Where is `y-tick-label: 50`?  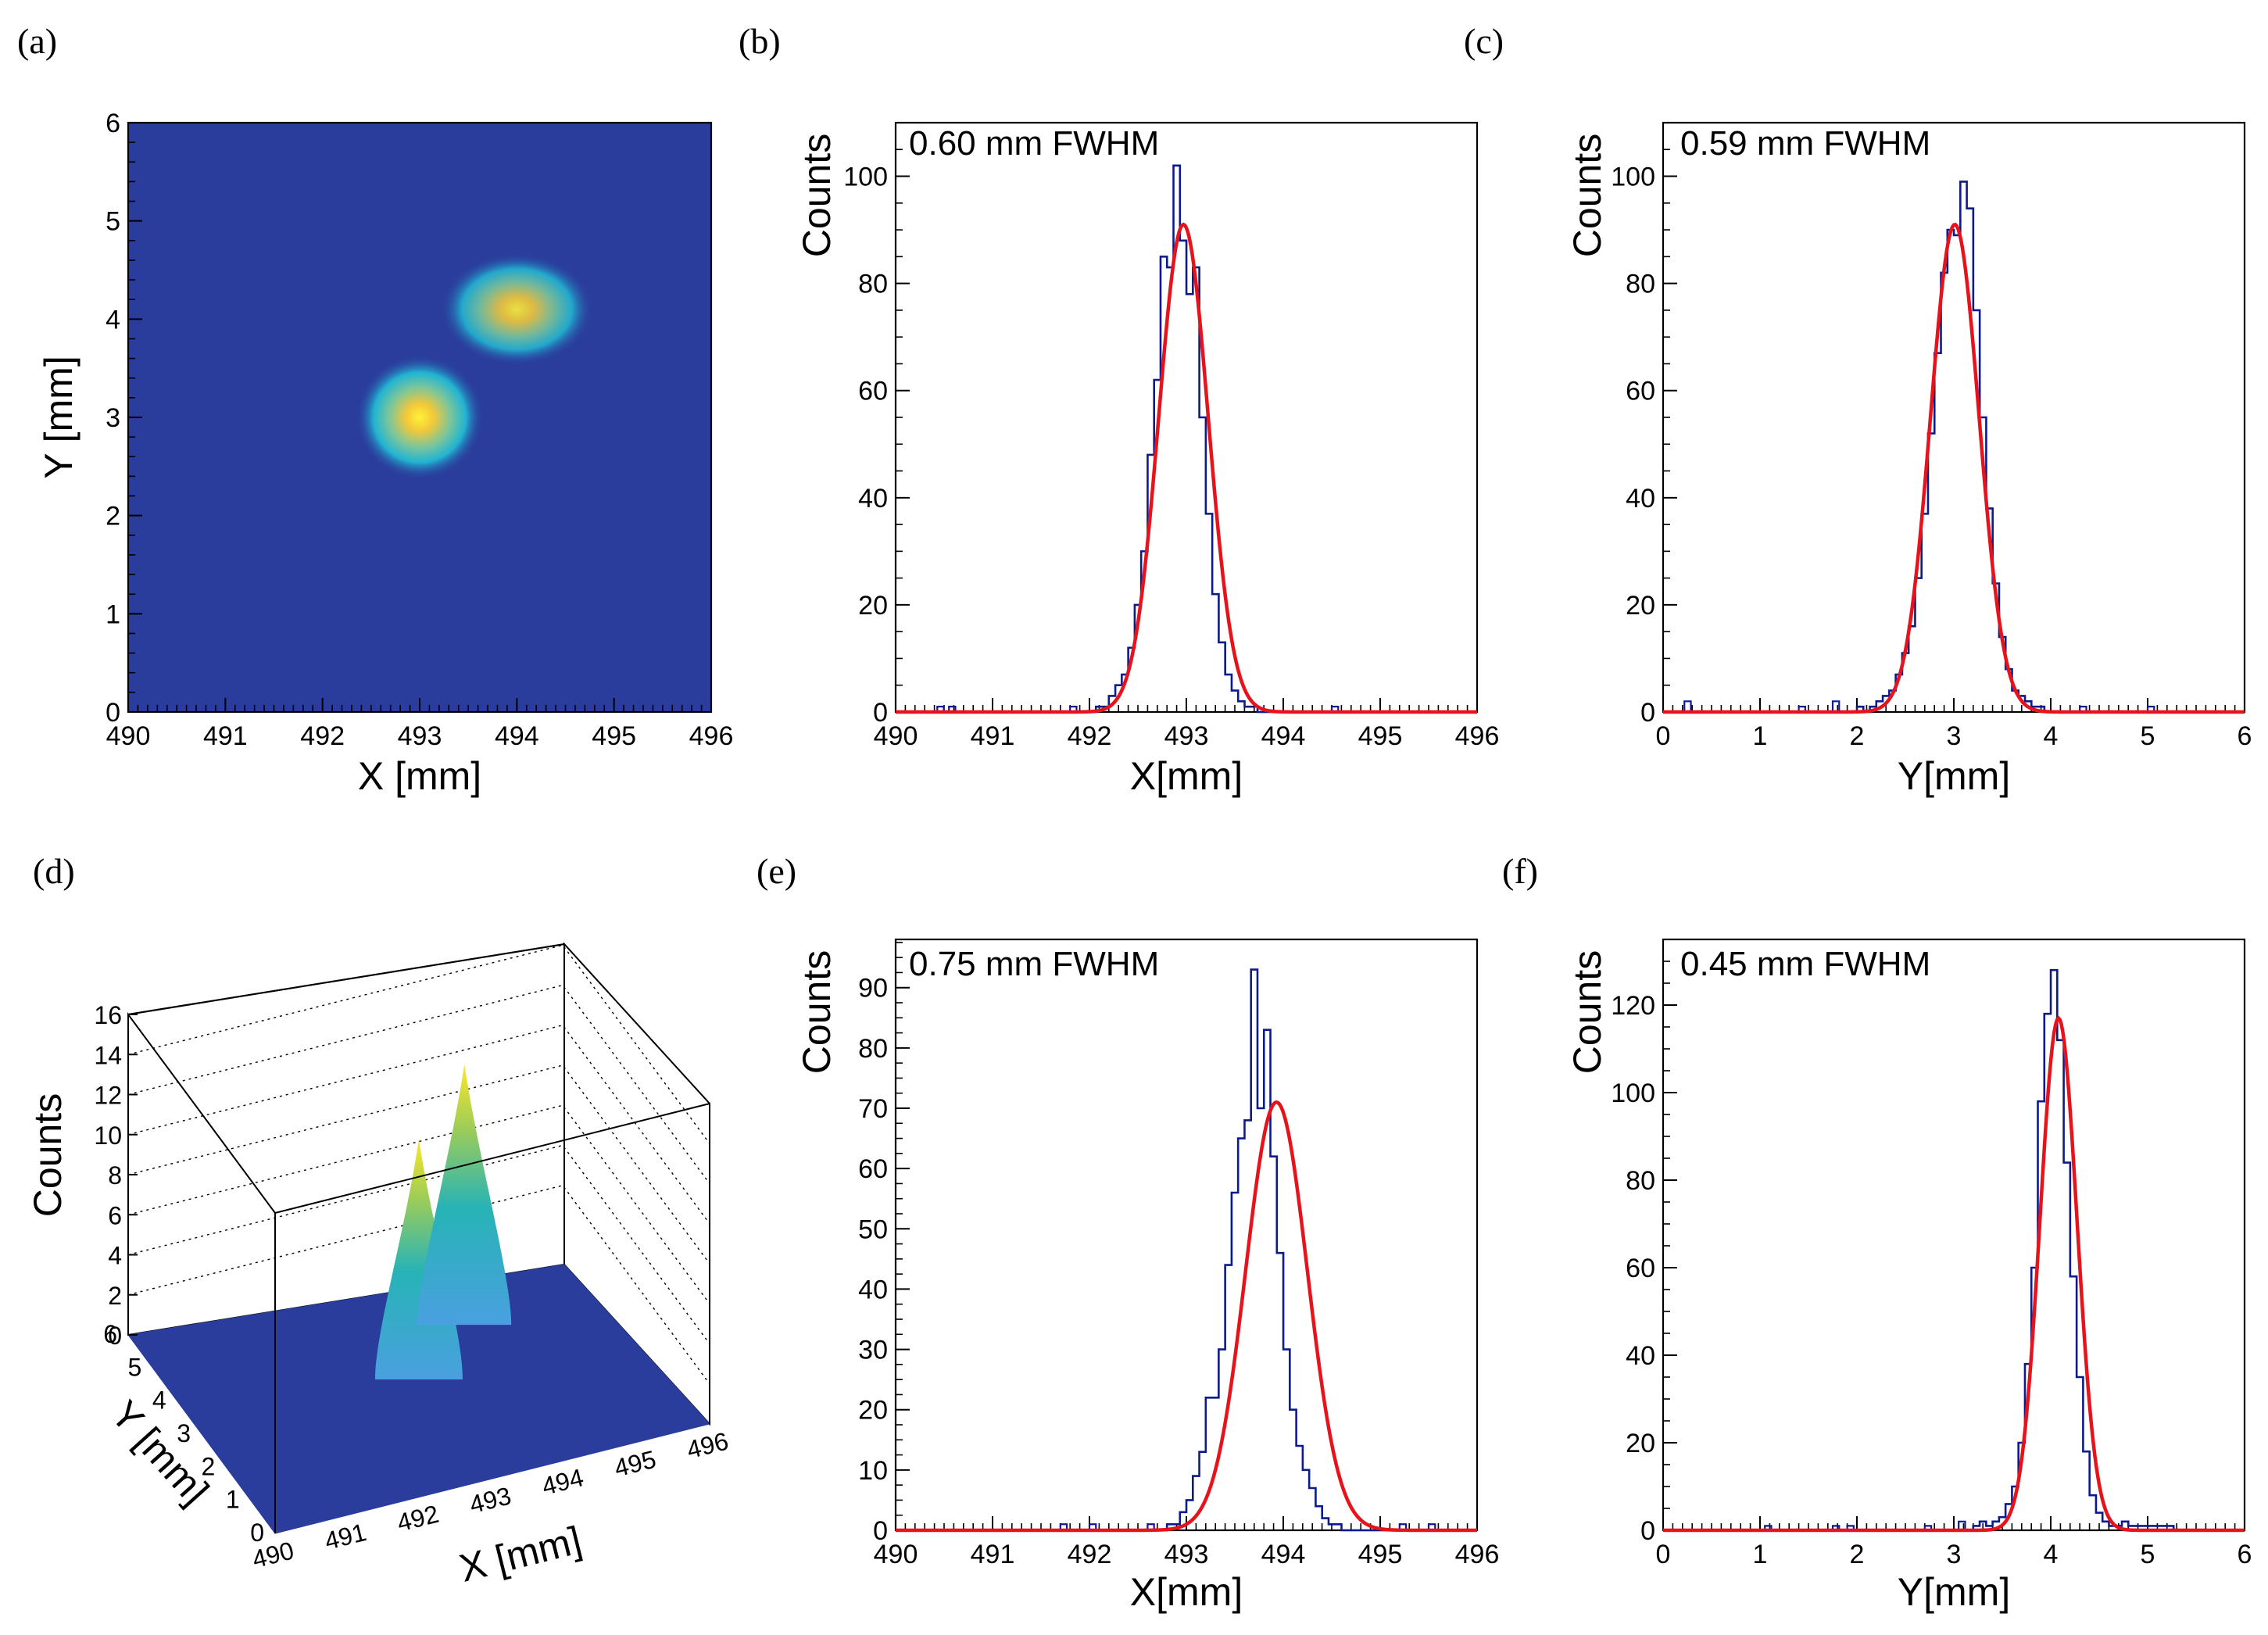 y-tick-label: 50 is located at coordinates (873, 1229).